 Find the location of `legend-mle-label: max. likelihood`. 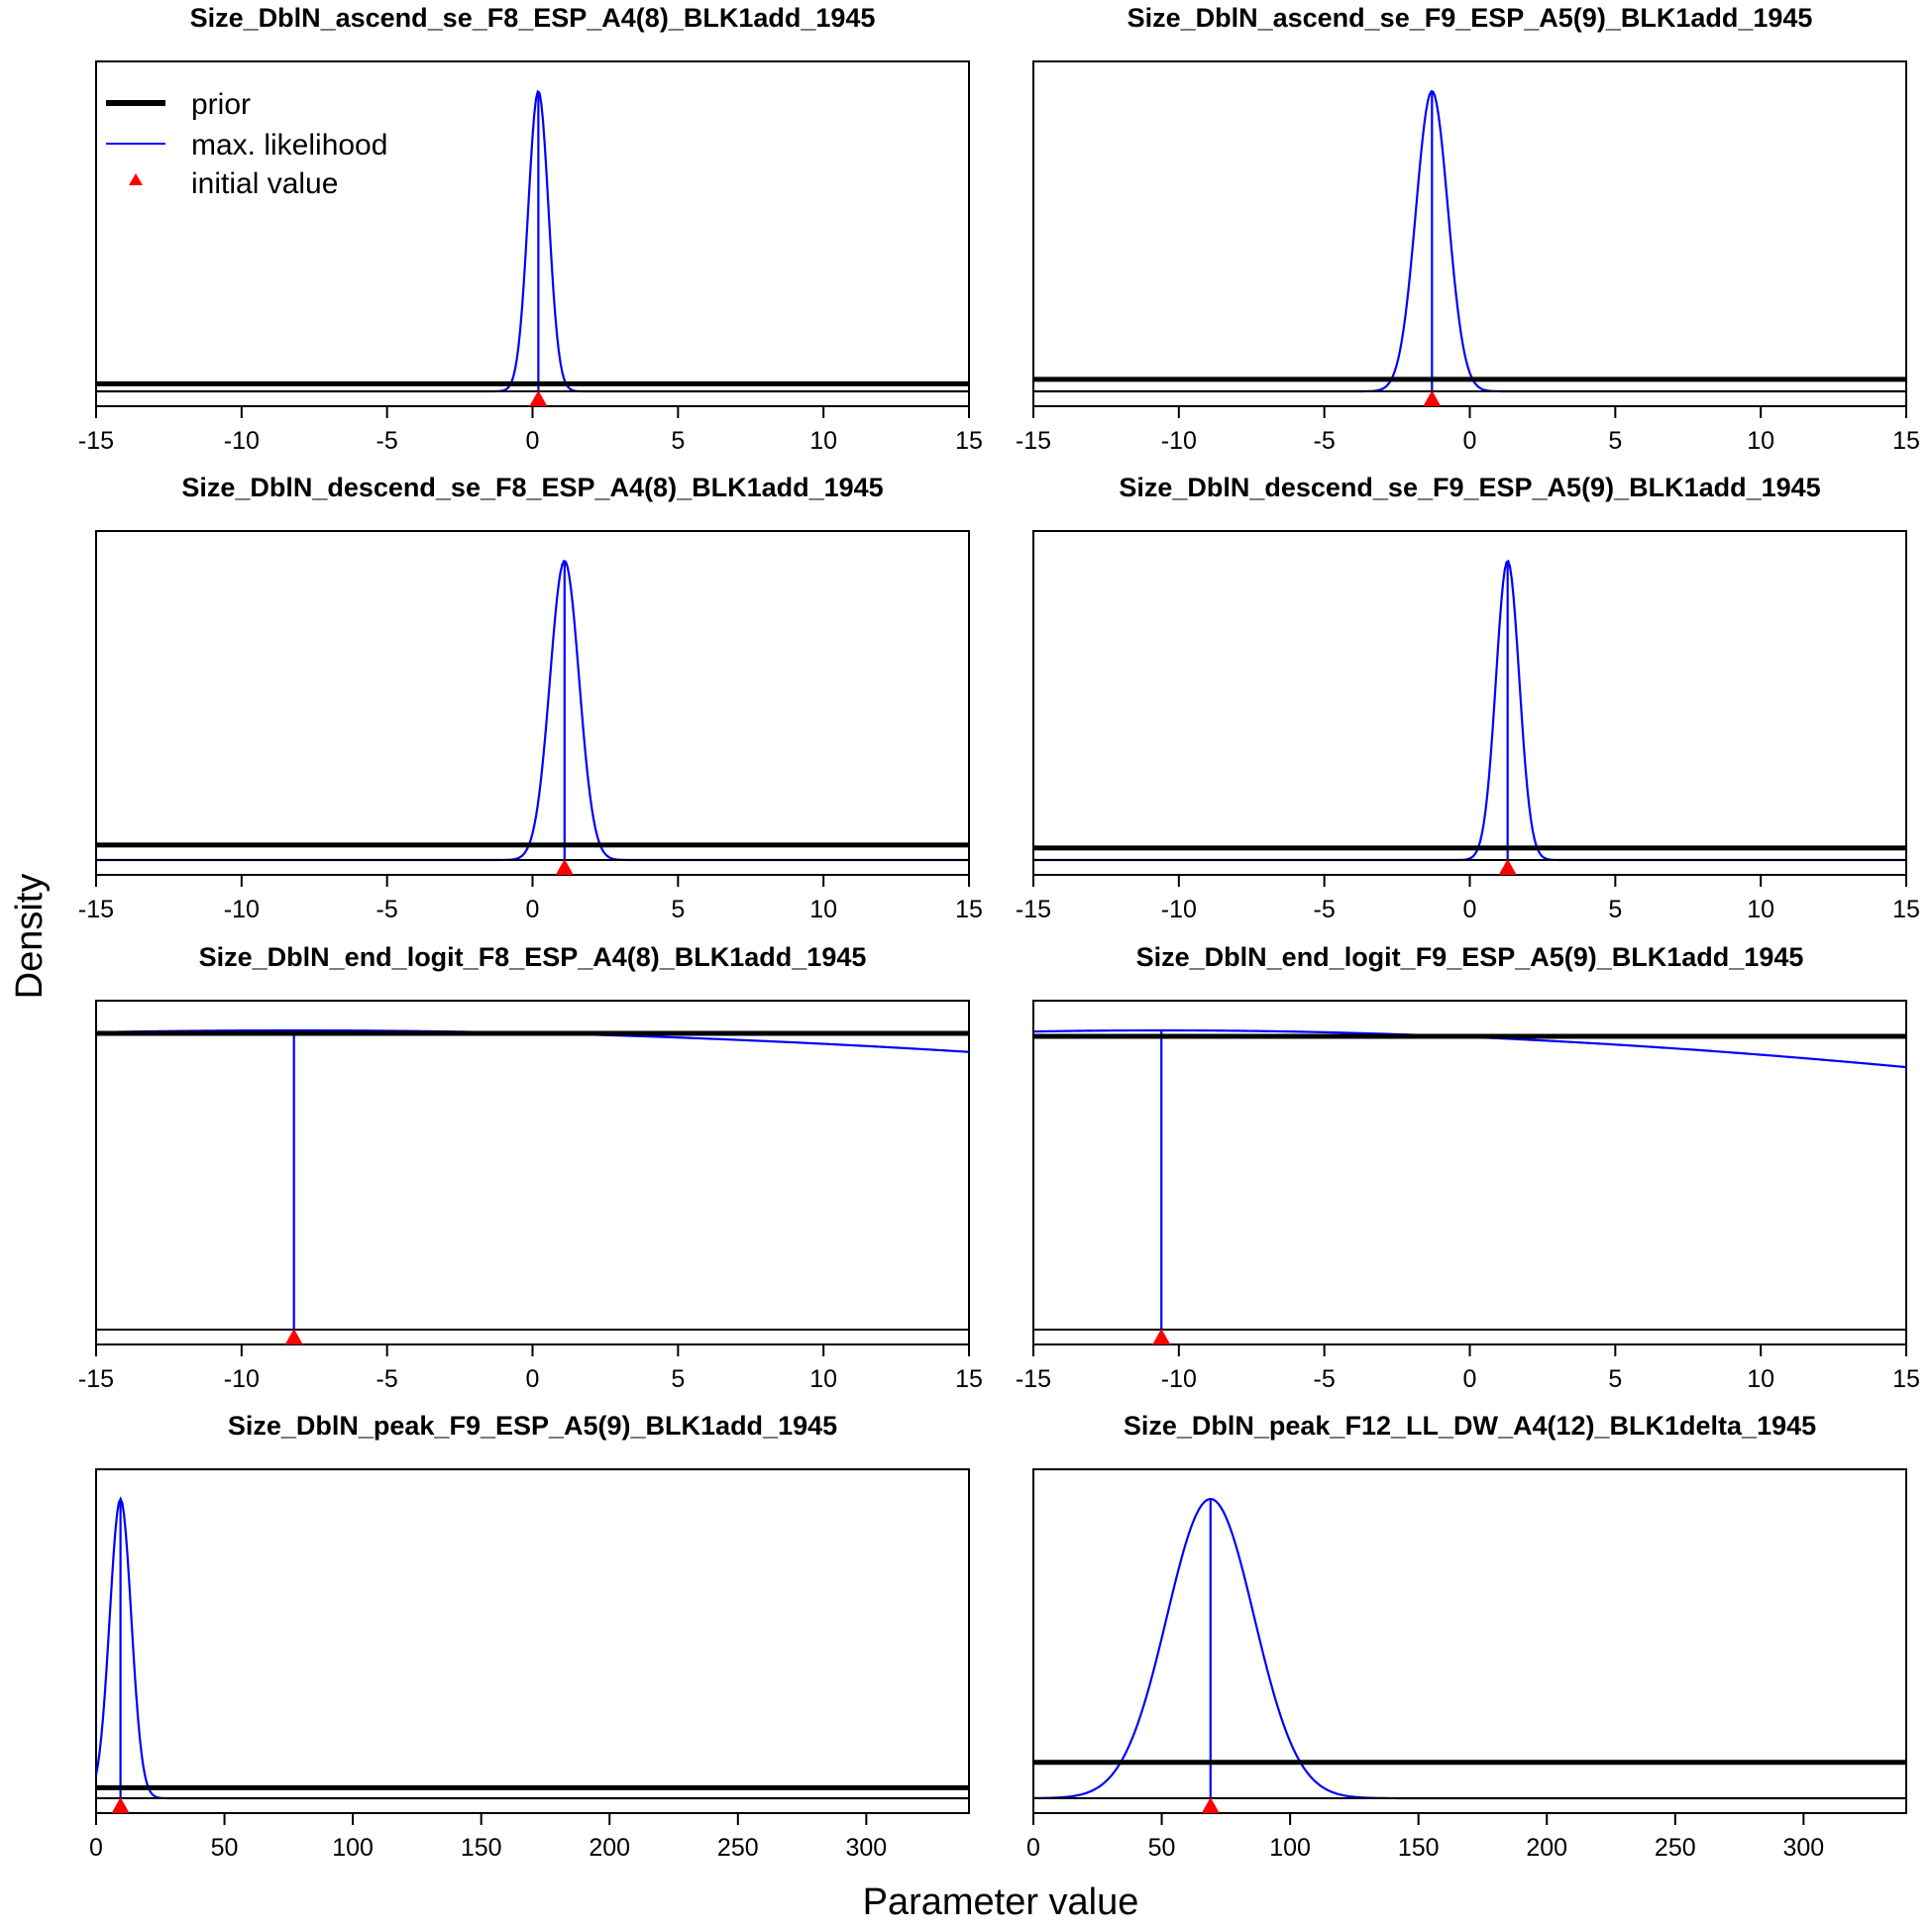

legend-mle-label: max. likelihood is located at coordinates (289, 145).